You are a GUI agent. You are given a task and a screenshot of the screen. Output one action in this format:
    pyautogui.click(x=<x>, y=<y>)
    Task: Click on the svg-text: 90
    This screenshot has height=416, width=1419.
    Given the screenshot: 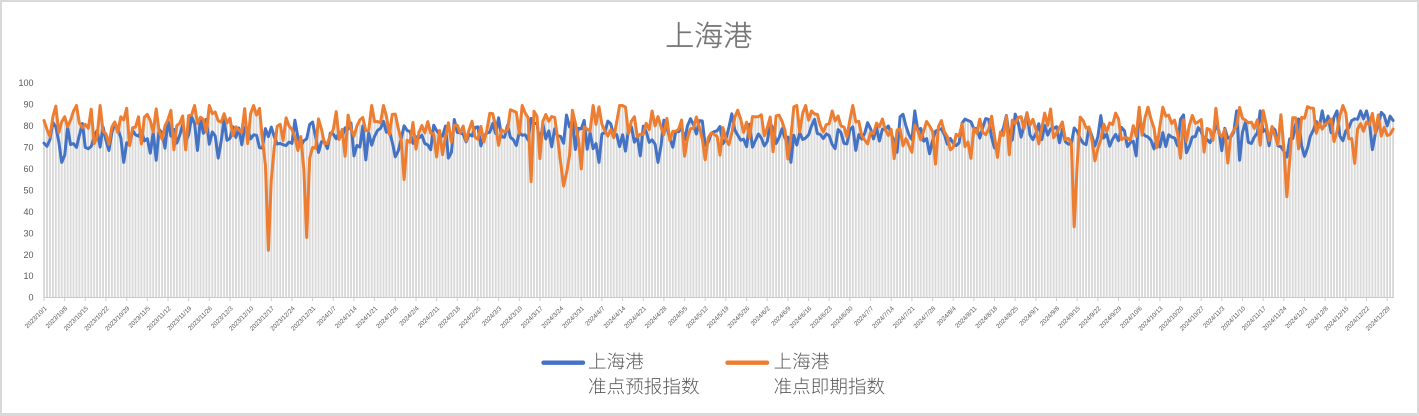 What is the action you would take?
    pyautogui.click(x=28, y=105)
    